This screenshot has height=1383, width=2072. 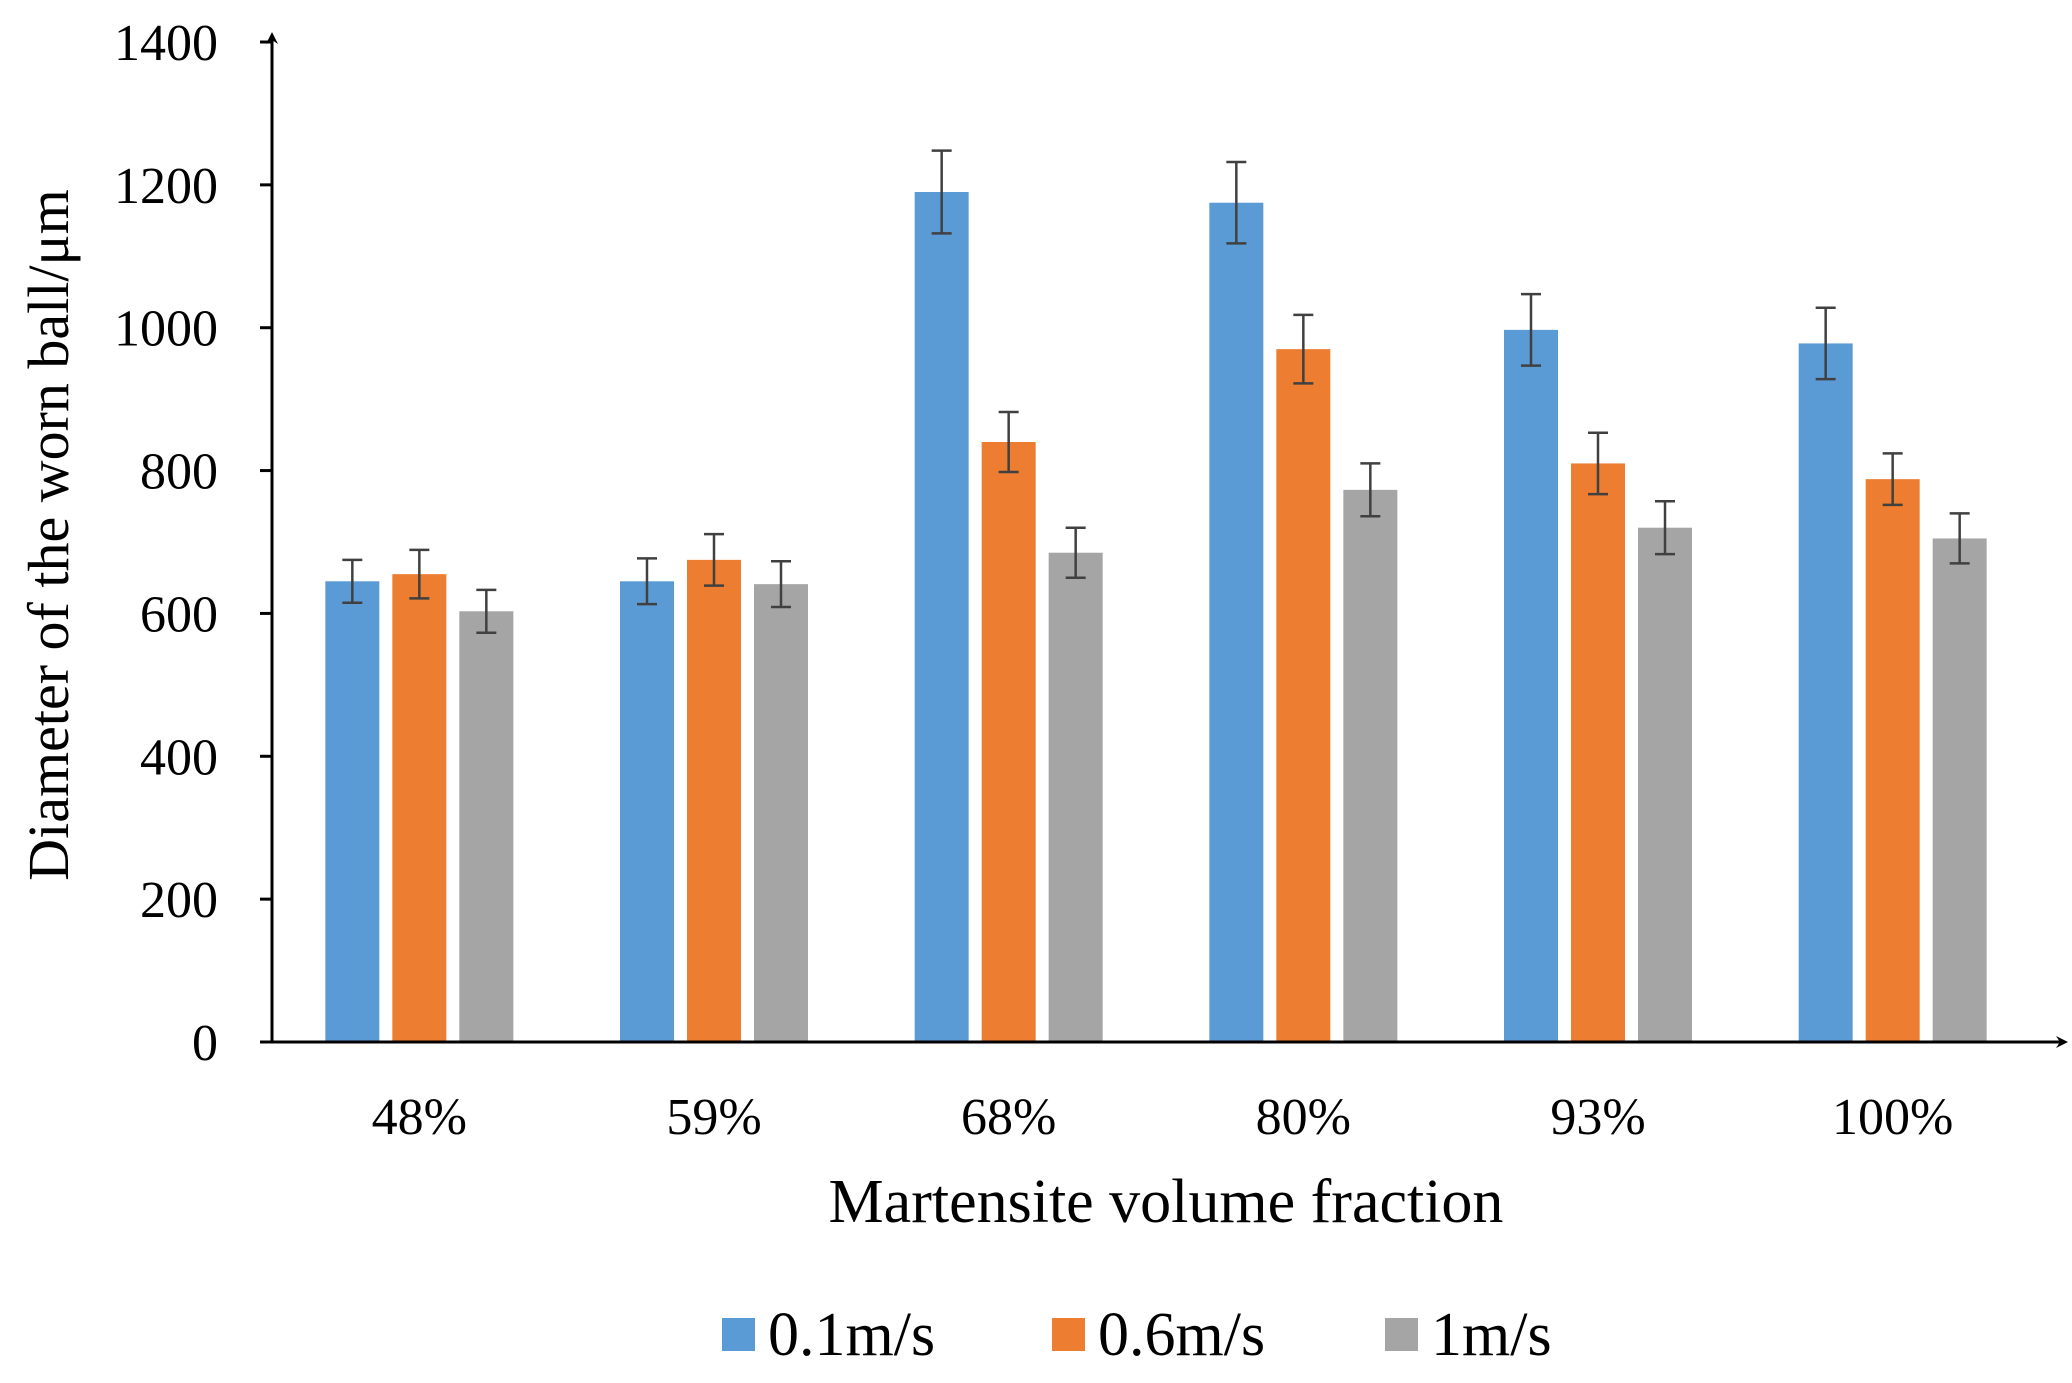 What do you see at coordinates (1166, 1202) in the screenshot?
I see `x-axis-title: Martensite volume fraction` at bounding box center [1166, 1202].